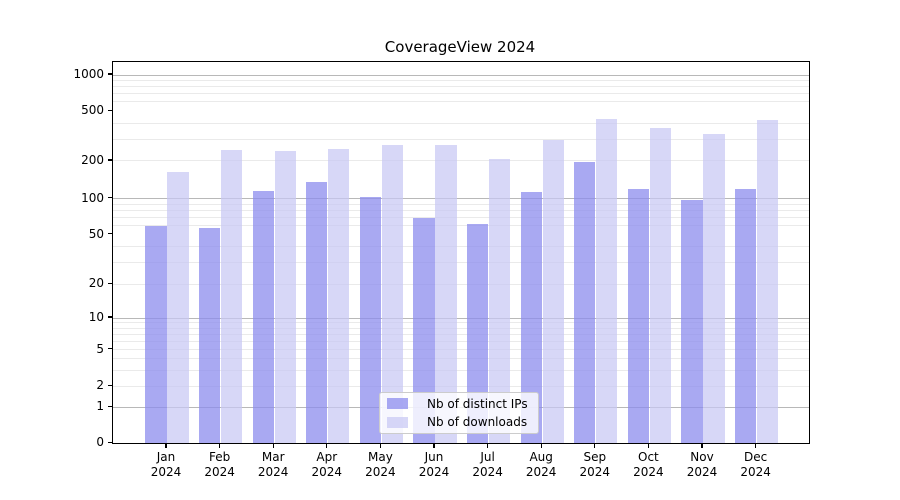  Describe the element at coordinates (755, 464) in the screenshot. I see `x-tick-label-dec: Dec 2024` at that location.